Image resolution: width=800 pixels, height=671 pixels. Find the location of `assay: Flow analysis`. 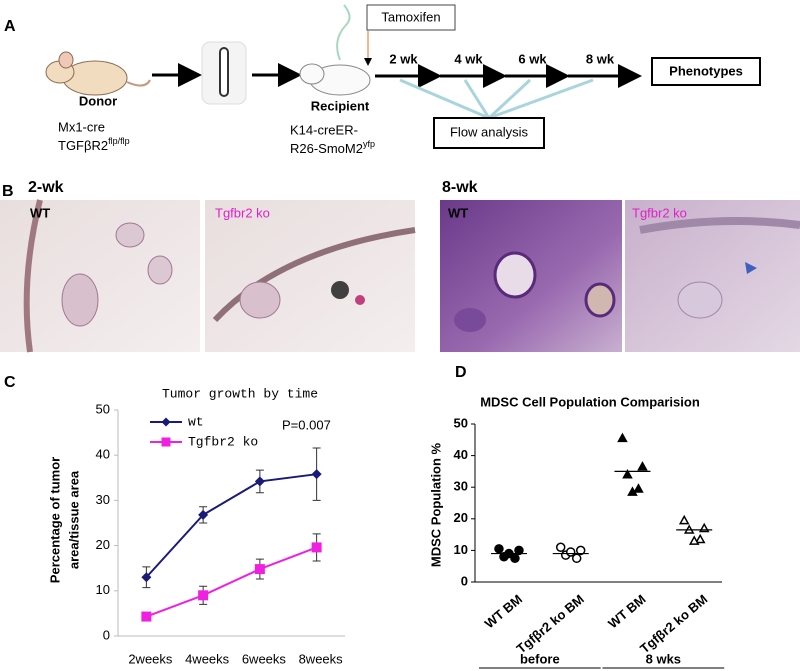

assay: Flow analysis is located at coordinates (489, 131).